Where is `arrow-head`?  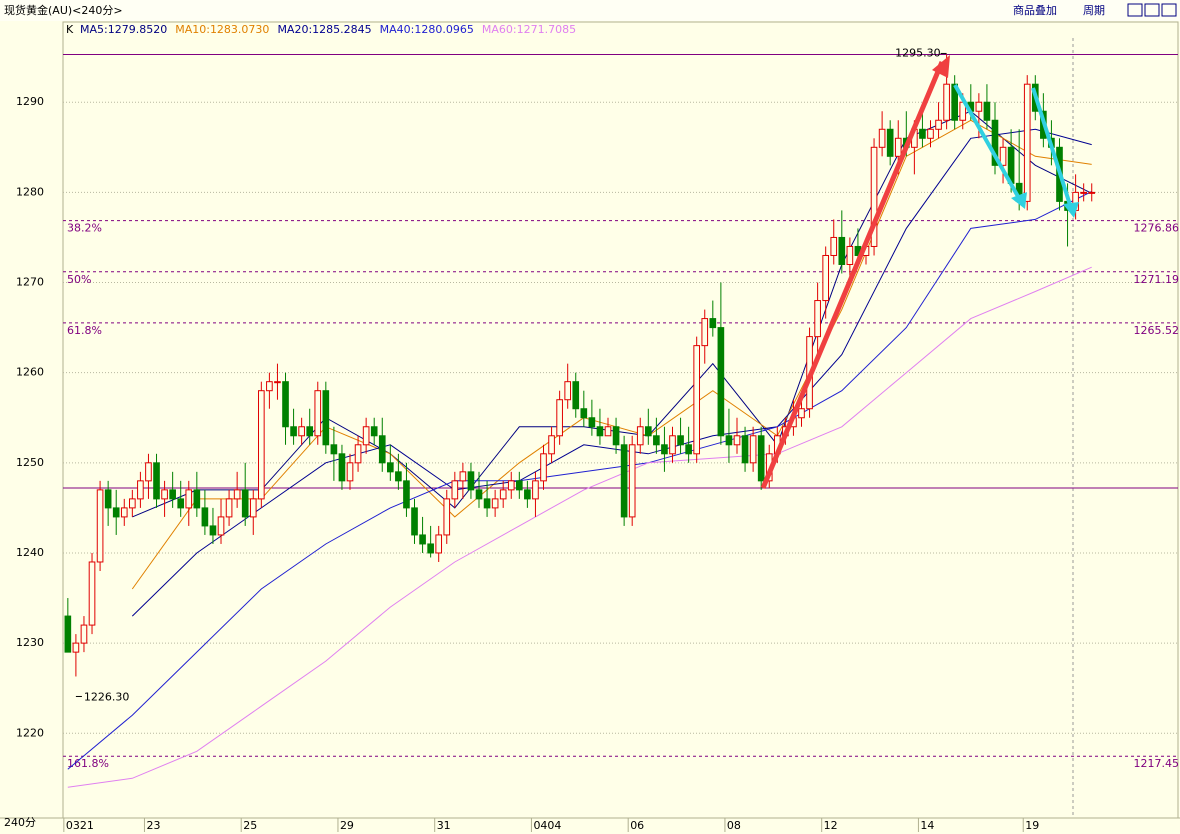
arrow-head is located at coordinates (1071, 210).